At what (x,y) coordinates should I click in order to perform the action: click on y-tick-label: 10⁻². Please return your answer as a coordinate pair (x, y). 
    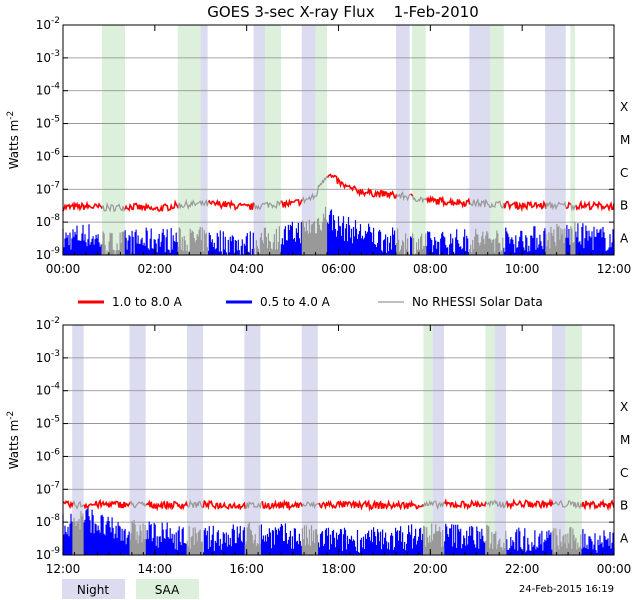
    Looking at the image, I should click on (48, 24).